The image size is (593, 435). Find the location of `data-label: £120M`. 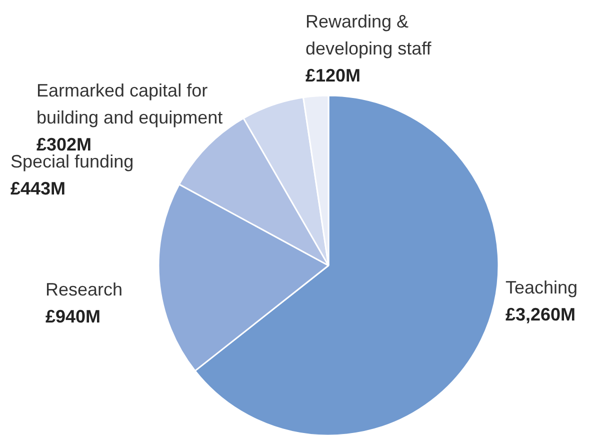

data-label: £120M is located at coordinates (333, 76).